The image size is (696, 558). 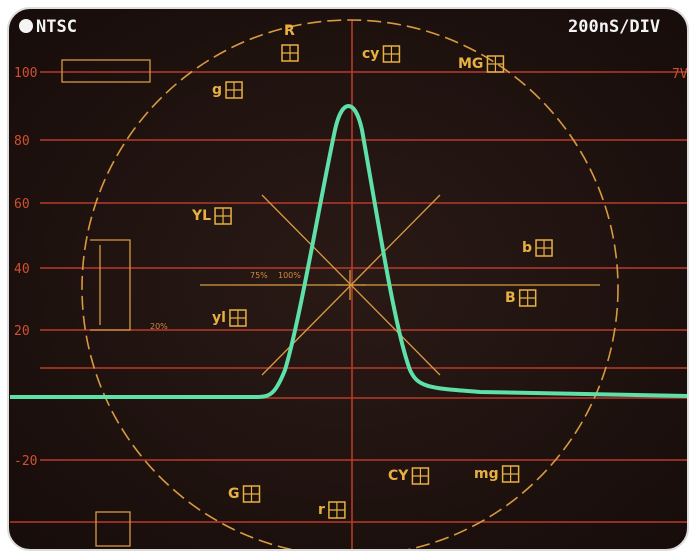 I want to click on marker: 100%, so click(x=289, y=275).